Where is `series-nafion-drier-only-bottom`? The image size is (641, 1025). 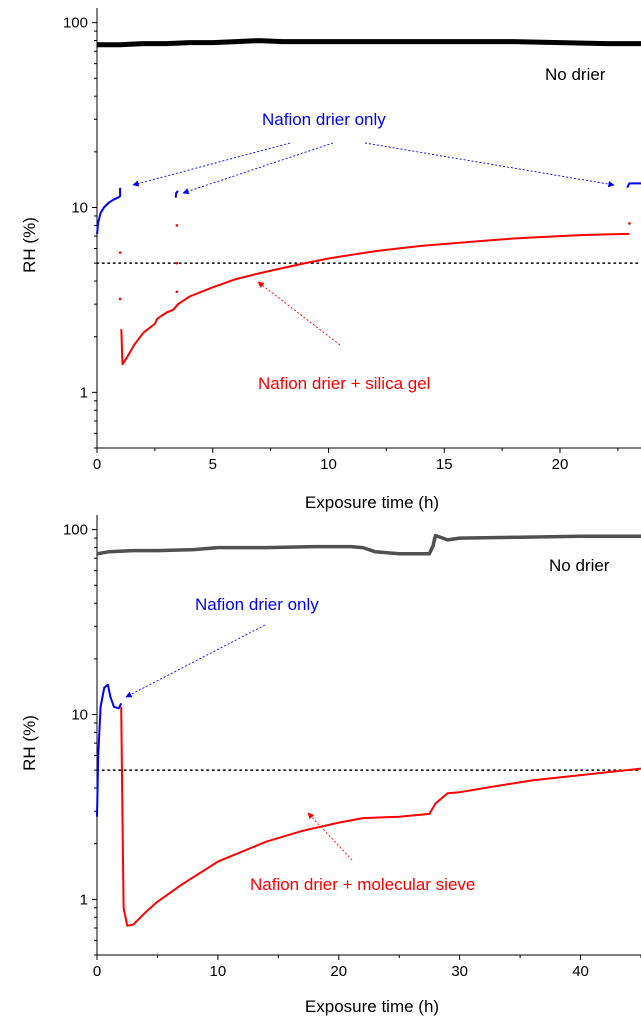 series-nafion-drier-only-bottom is located at coordinates (109, 750).